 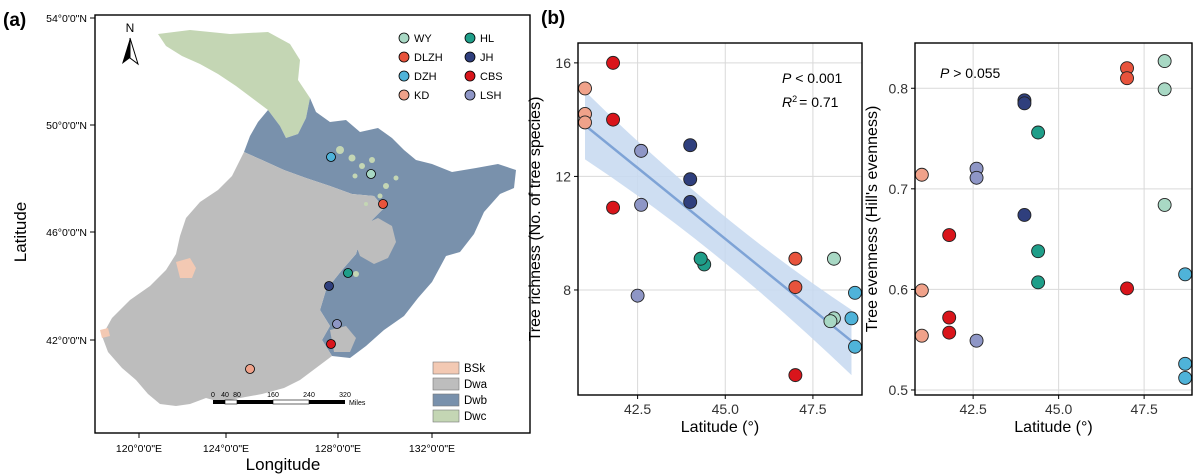 What do you see at coordinates (66, 341) in the screenshot?
I see `map-lat-tick-label: 42°0'0"N` at bounding box center [66, 341].